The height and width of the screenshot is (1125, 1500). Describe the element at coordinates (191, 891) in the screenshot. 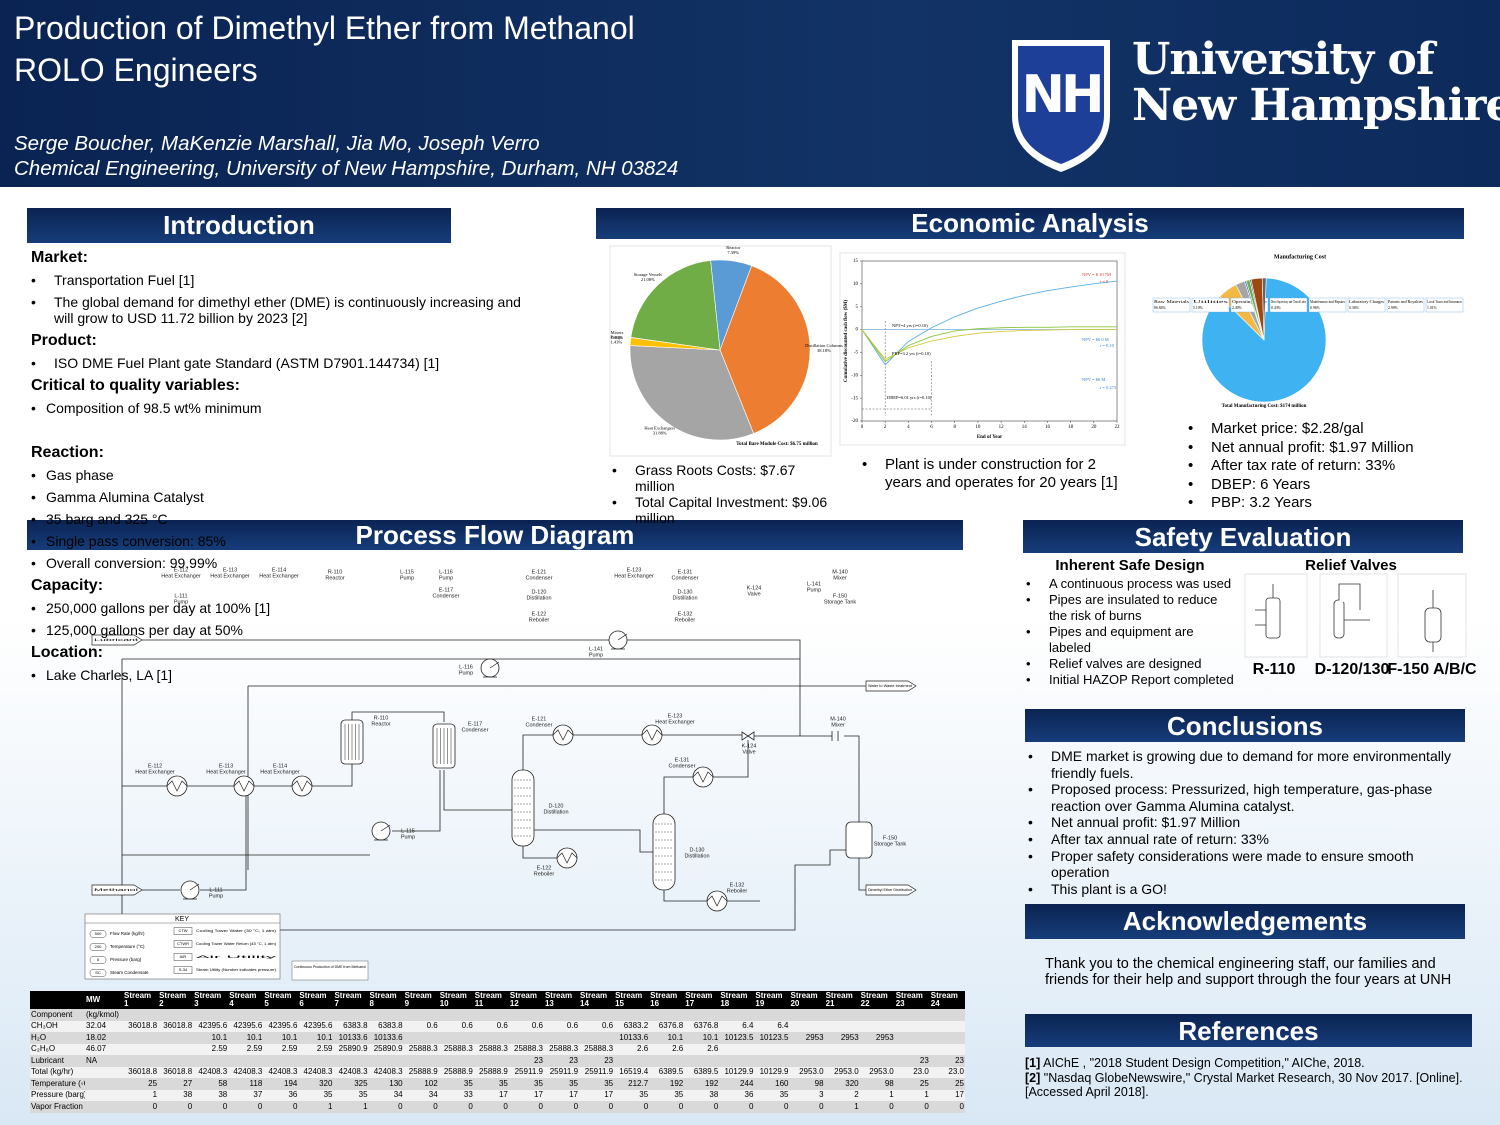

I see `pump-base` at that location.